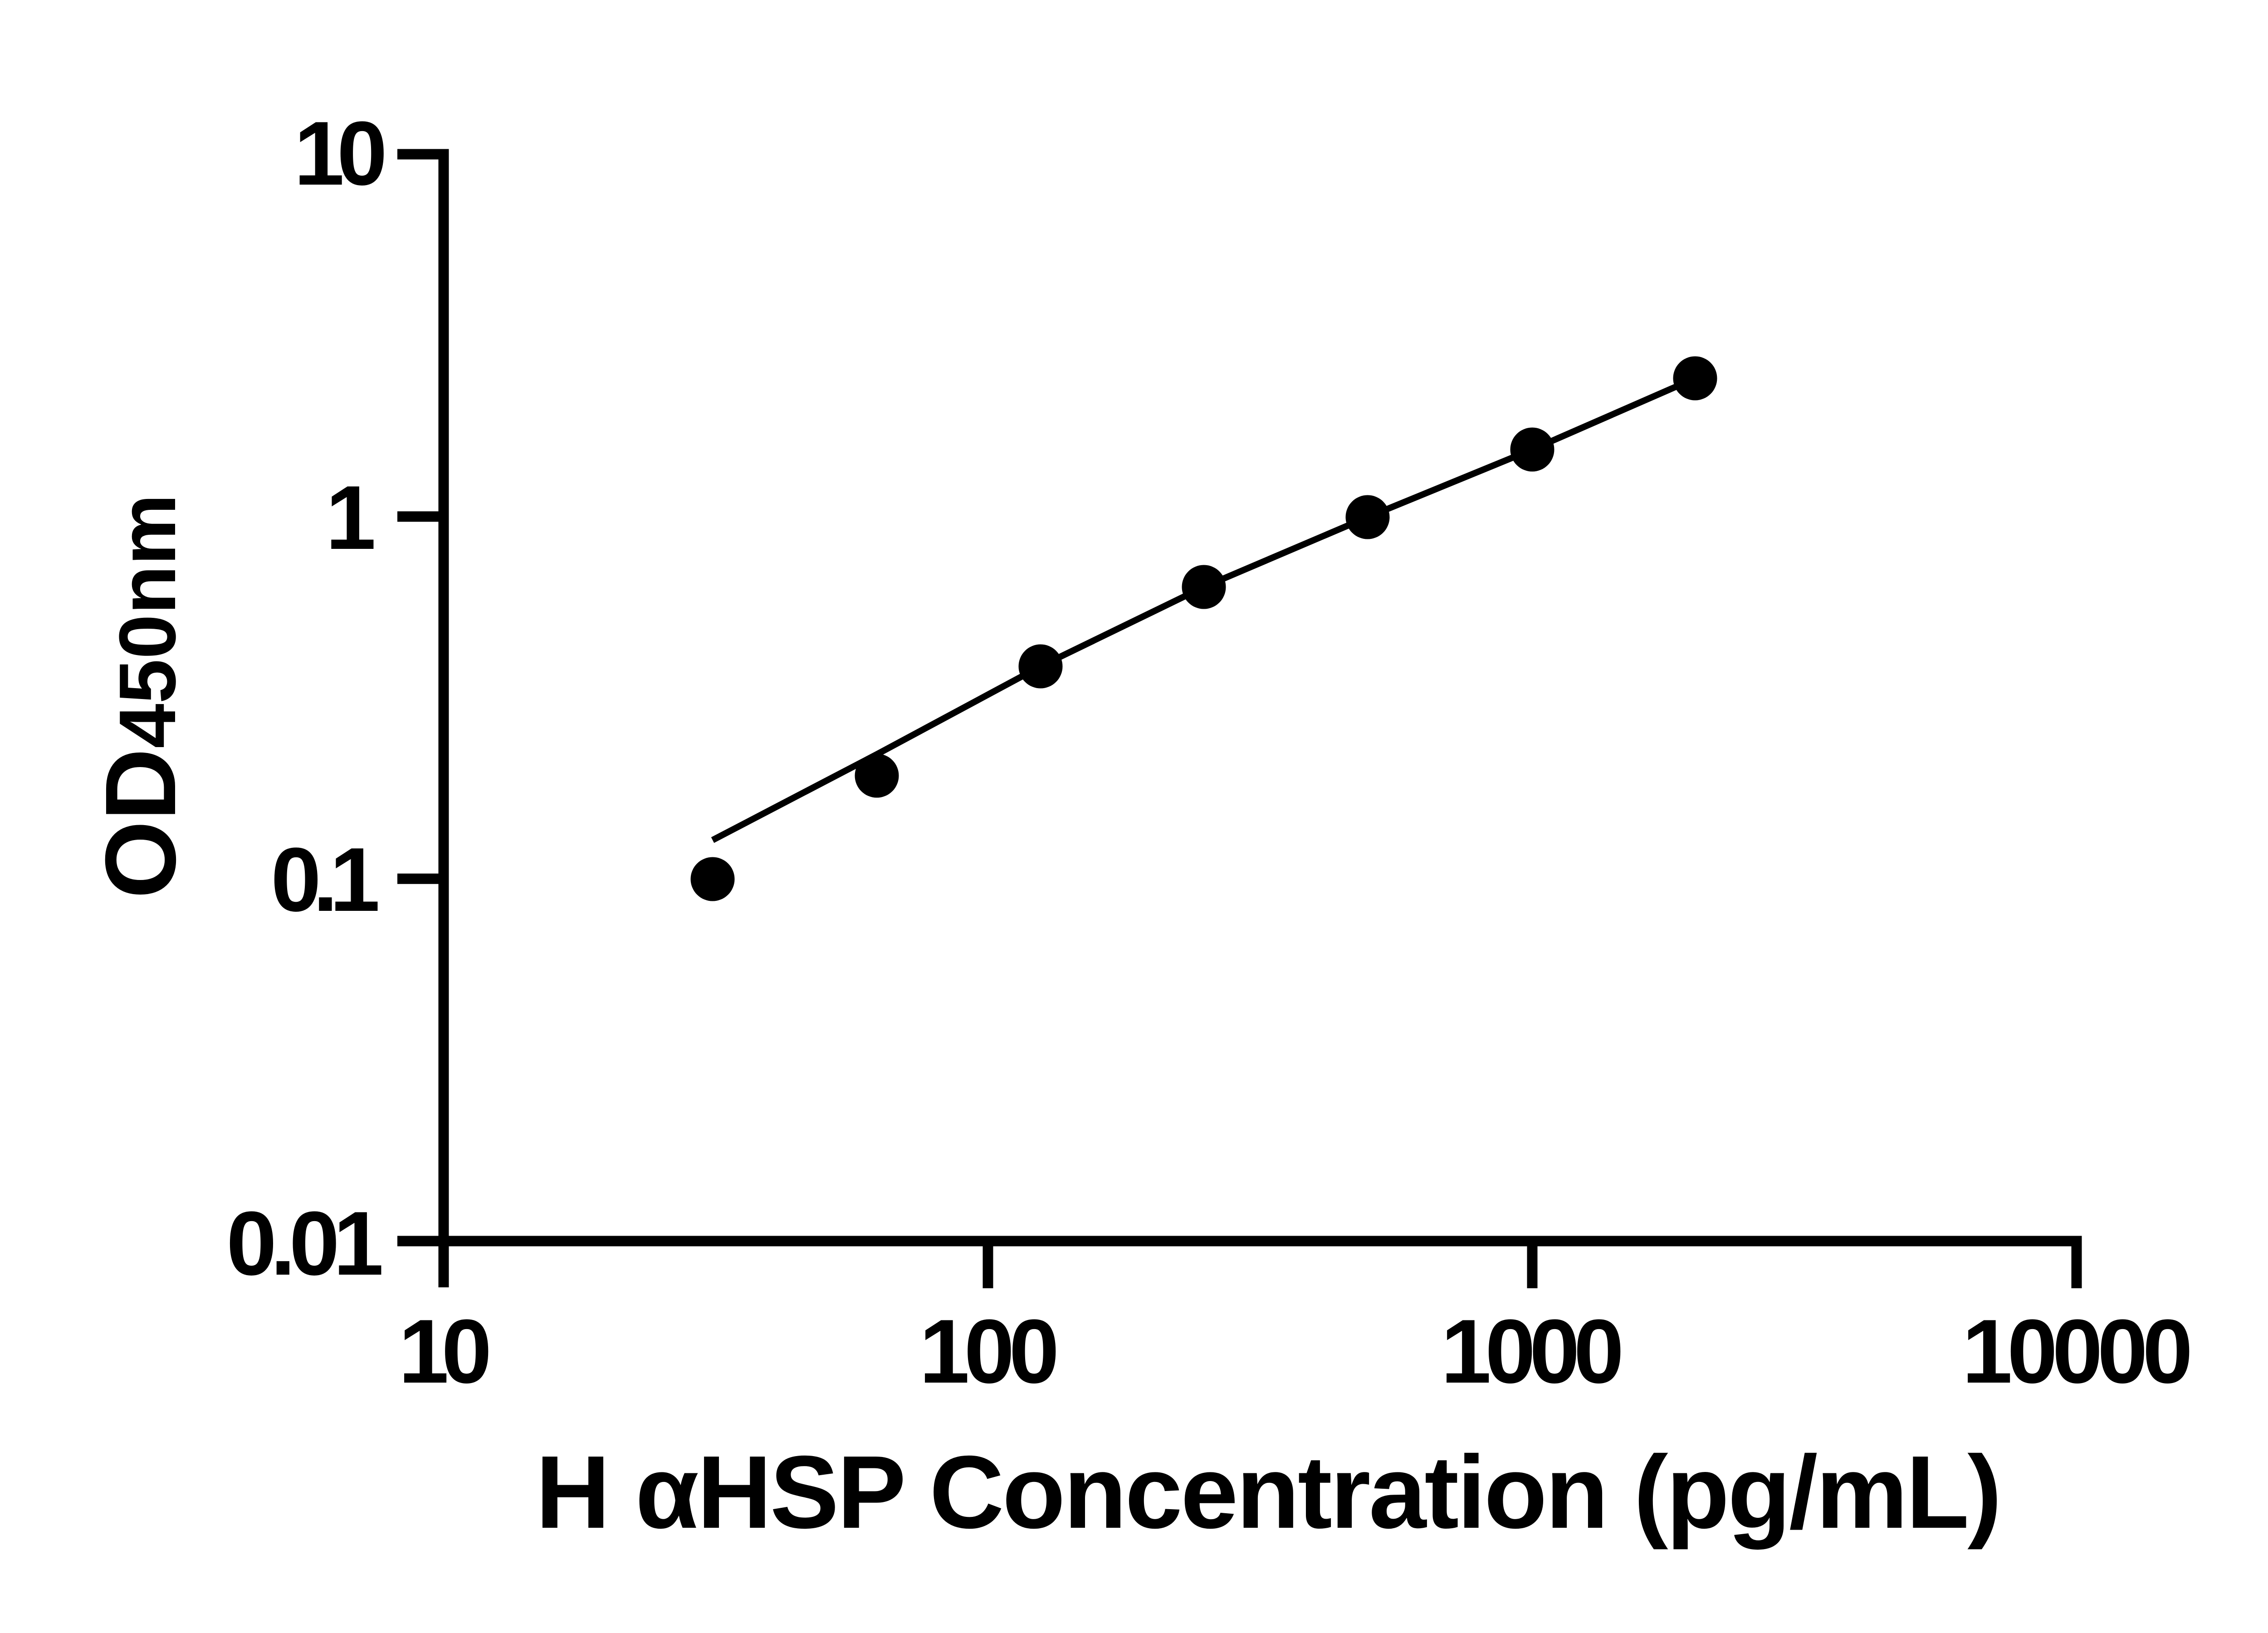 This screenshot has width=2268, height=1633. Describe the element at coordinates (140, 696) in the screenshot. I see `svg-text: OD450nm` at that location.